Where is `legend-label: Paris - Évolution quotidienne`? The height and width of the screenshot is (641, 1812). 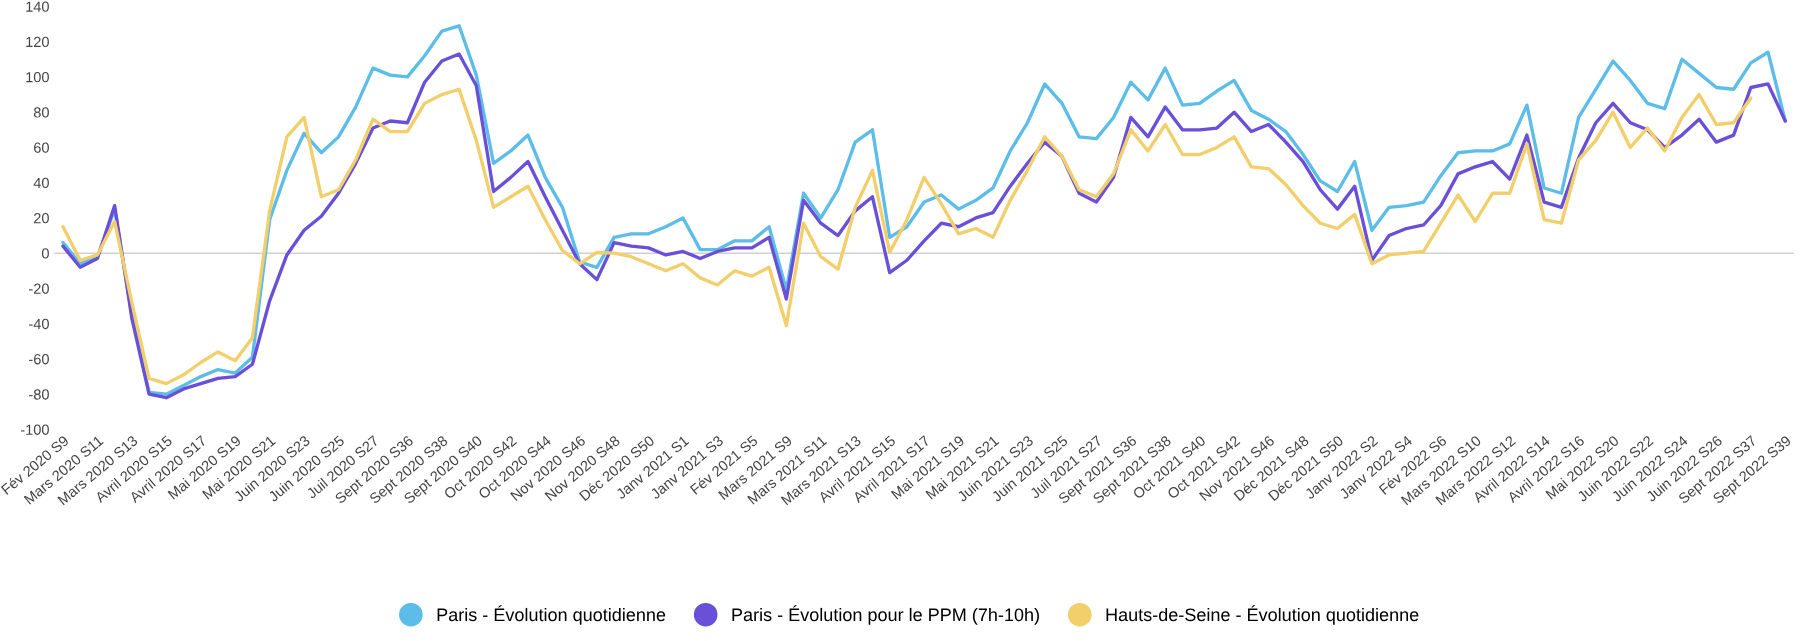 legend-label: Paris - Évolution quotidienne is located at coordinates (551, 615).